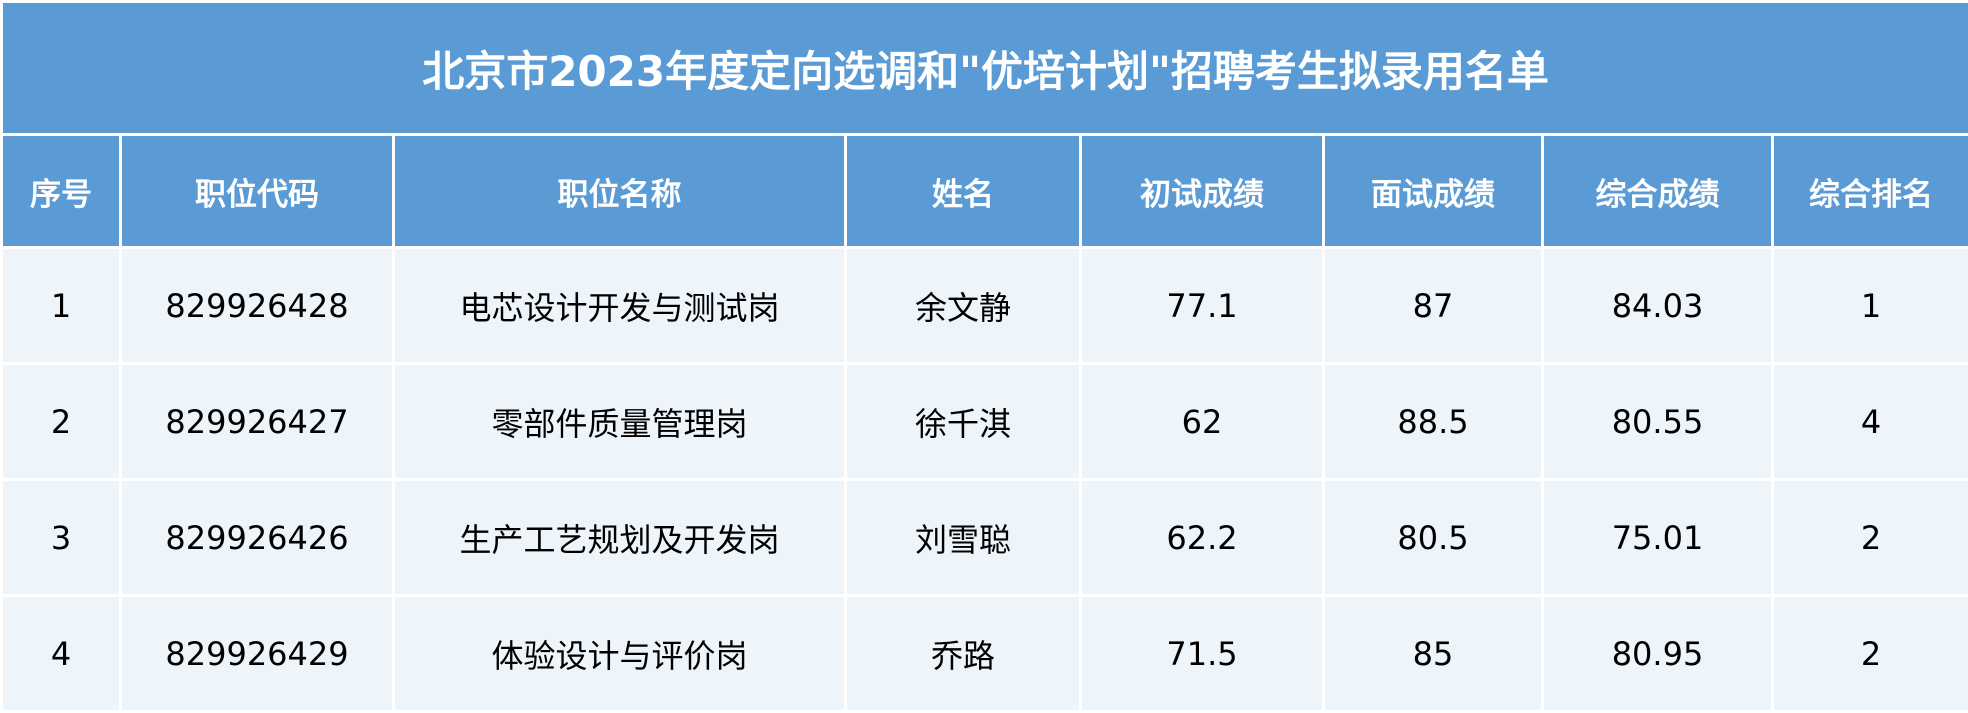  Describe the element at coordinates (257, 191) in the screenshot. I see `column-header-position-code: 职位代码` at that location.